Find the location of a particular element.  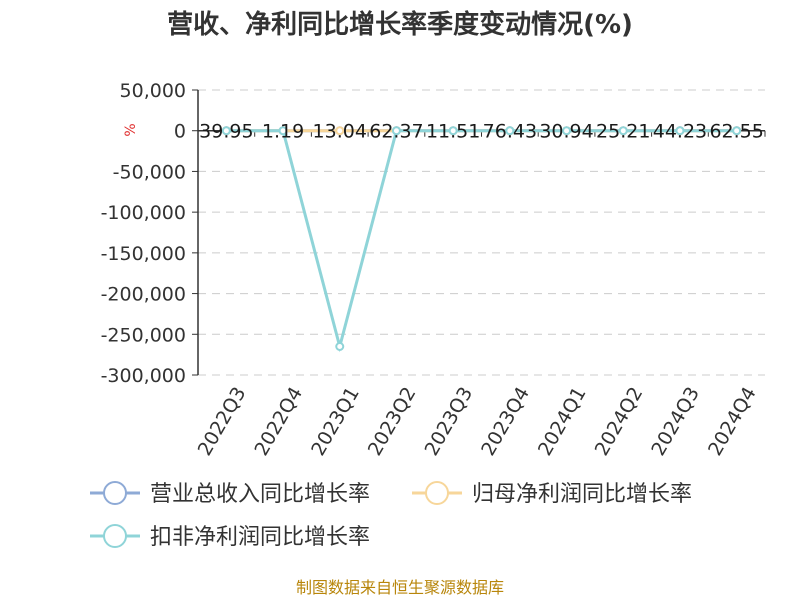

data-label: 1.19 is located at coordinates (283, 132).